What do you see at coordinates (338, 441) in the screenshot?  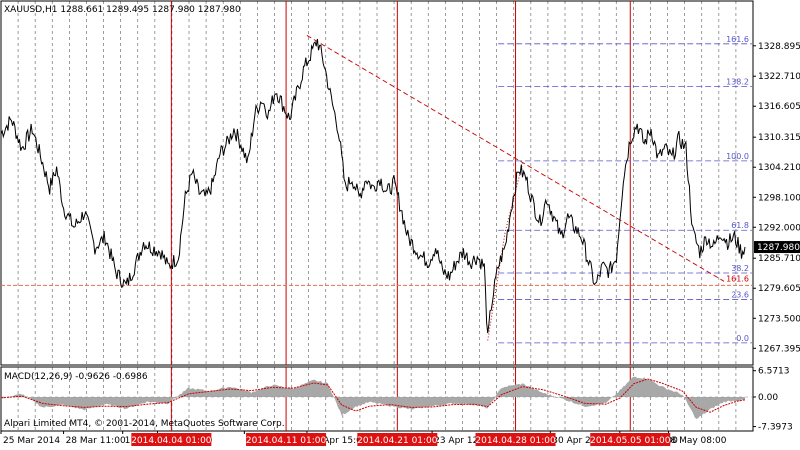 I see `time-tick-label: 14 Apr 15:00` at bounding box center [338, 441].